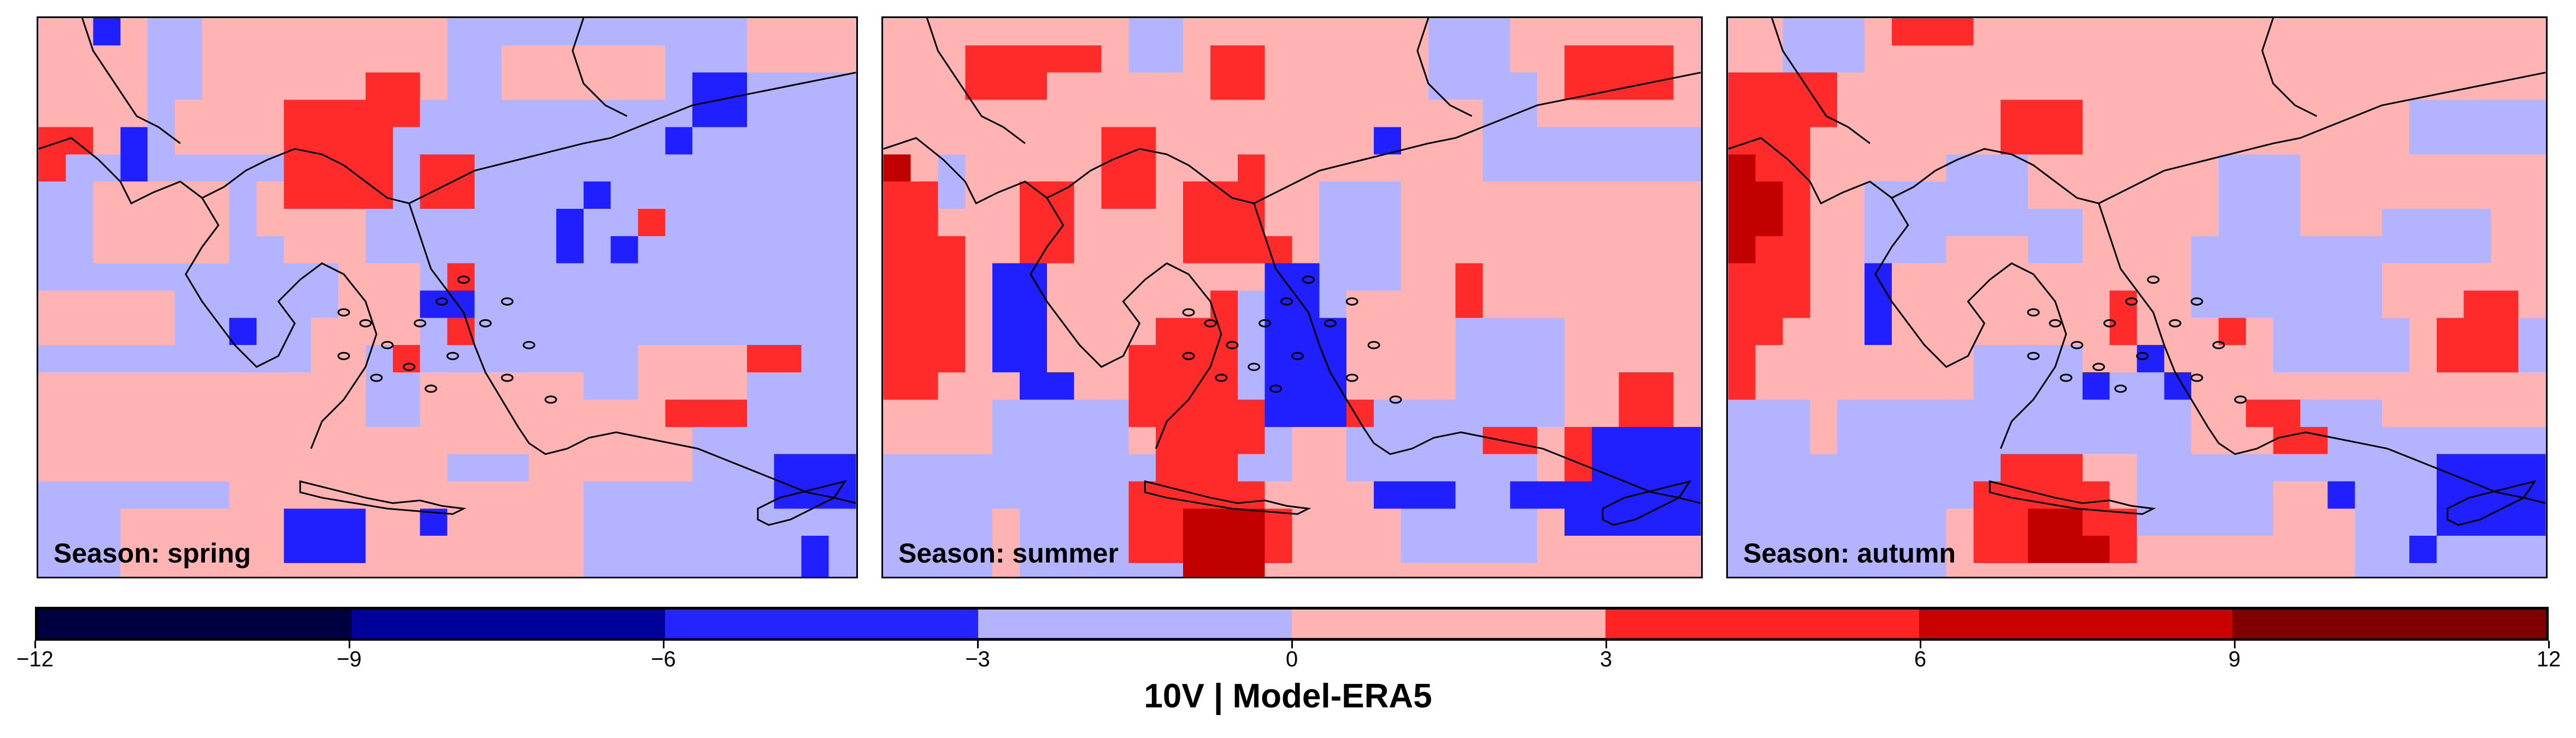 The height and width of the screenshot is (738, 2576). I want to click on colorbar-ticks: −12 −9 −6 −3 0 3 6 9 12, so click(1288, 660).